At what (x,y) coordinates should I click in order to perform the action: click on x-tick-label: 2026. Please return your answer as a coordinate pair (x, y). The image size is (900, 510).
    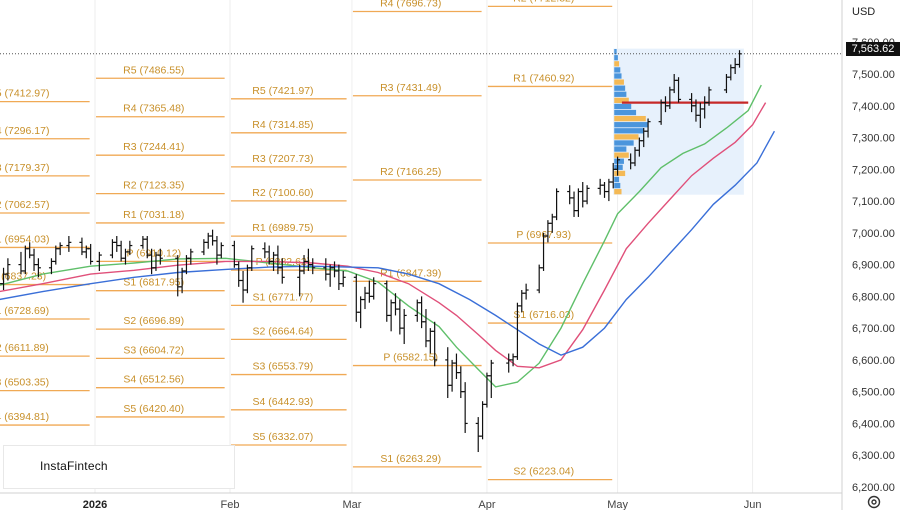
    Looking at the image, I should click on (95, 504).